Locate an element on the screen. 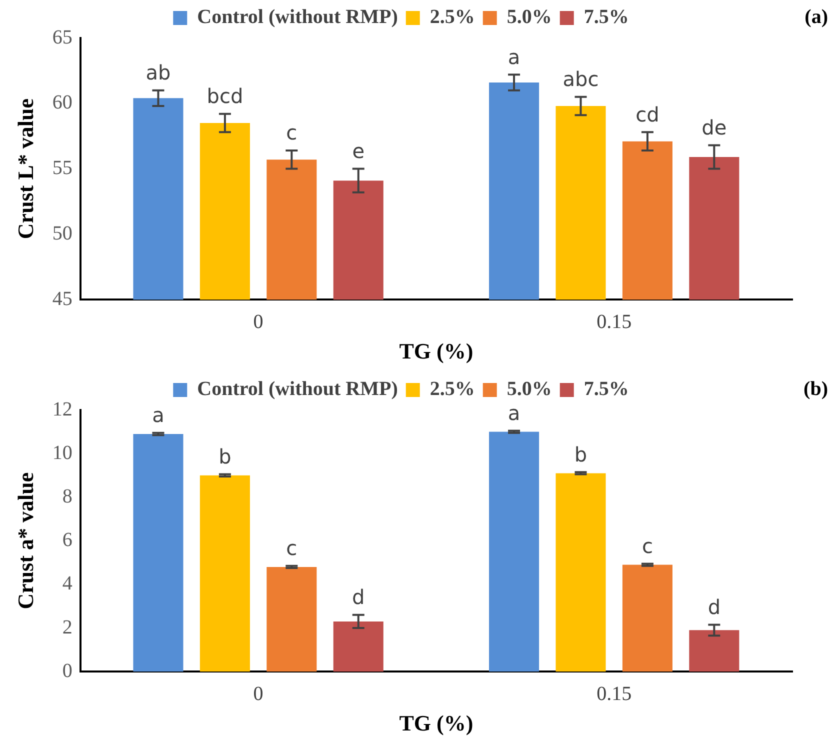 This screenshot has width=832, height=744. y-tick-label: 50 is located at coordinates (62, 233).